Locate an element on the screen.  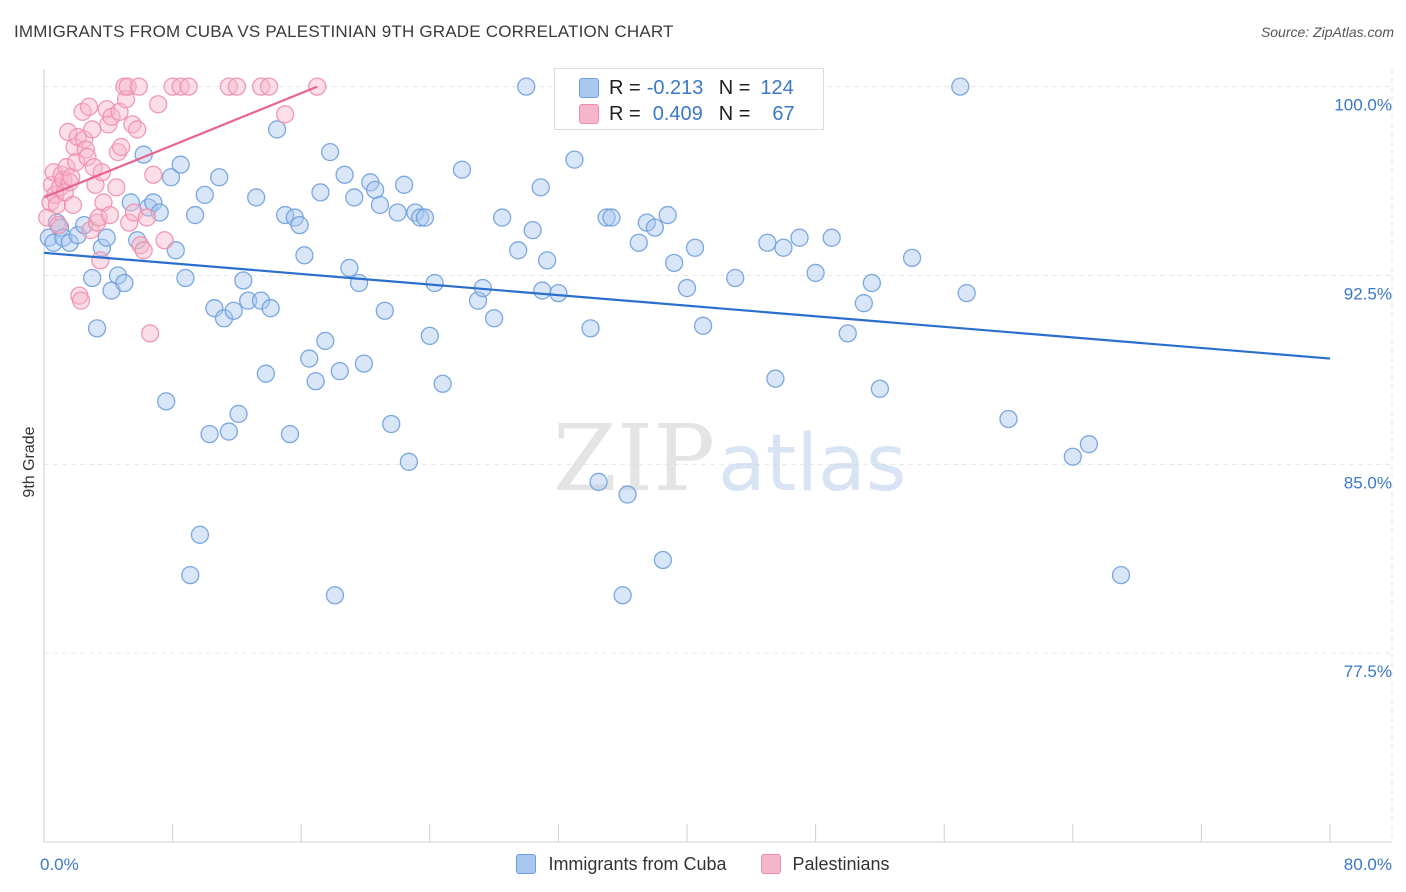
series-legend-swatch-palestinians is located at coordinates (770, 864).